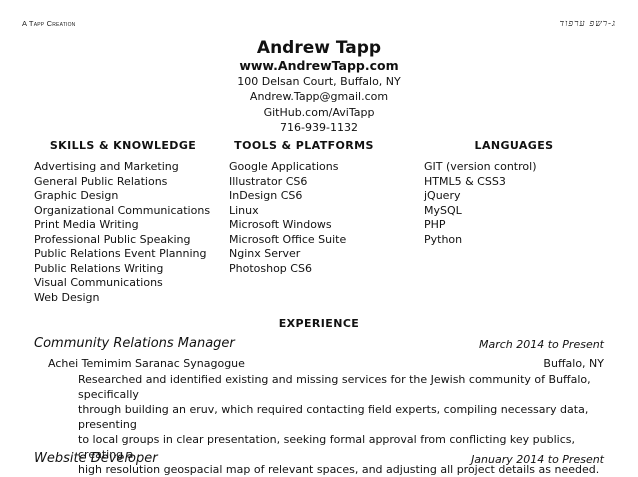 The width and height of the screenshot is (638, 477). Describe the element at coordinates (537, 459) in the screenshot. I see `job-dates: January 2014 to Present` at that location.